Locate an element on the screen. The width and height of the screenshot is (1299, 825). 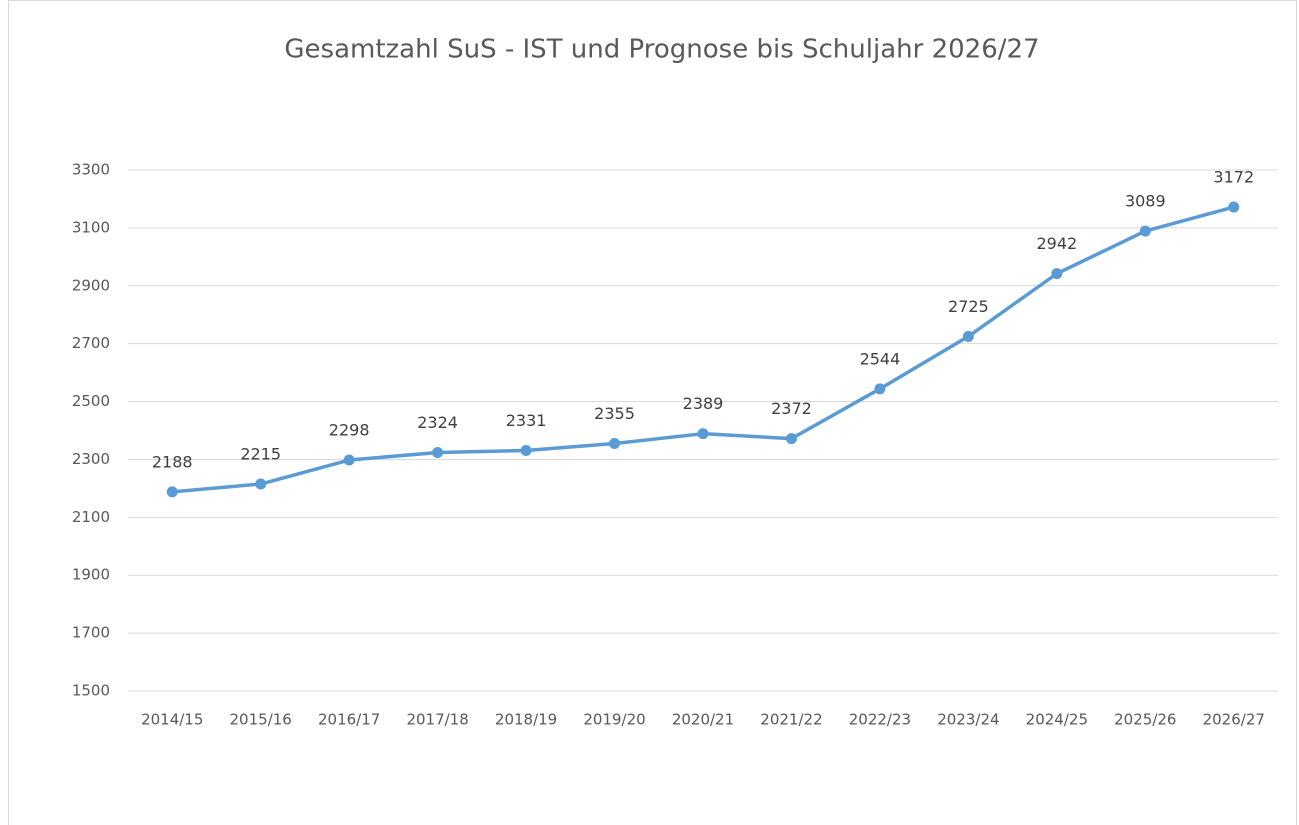
x-tick-label: 2016/17 is located at coordinates (349, 720).